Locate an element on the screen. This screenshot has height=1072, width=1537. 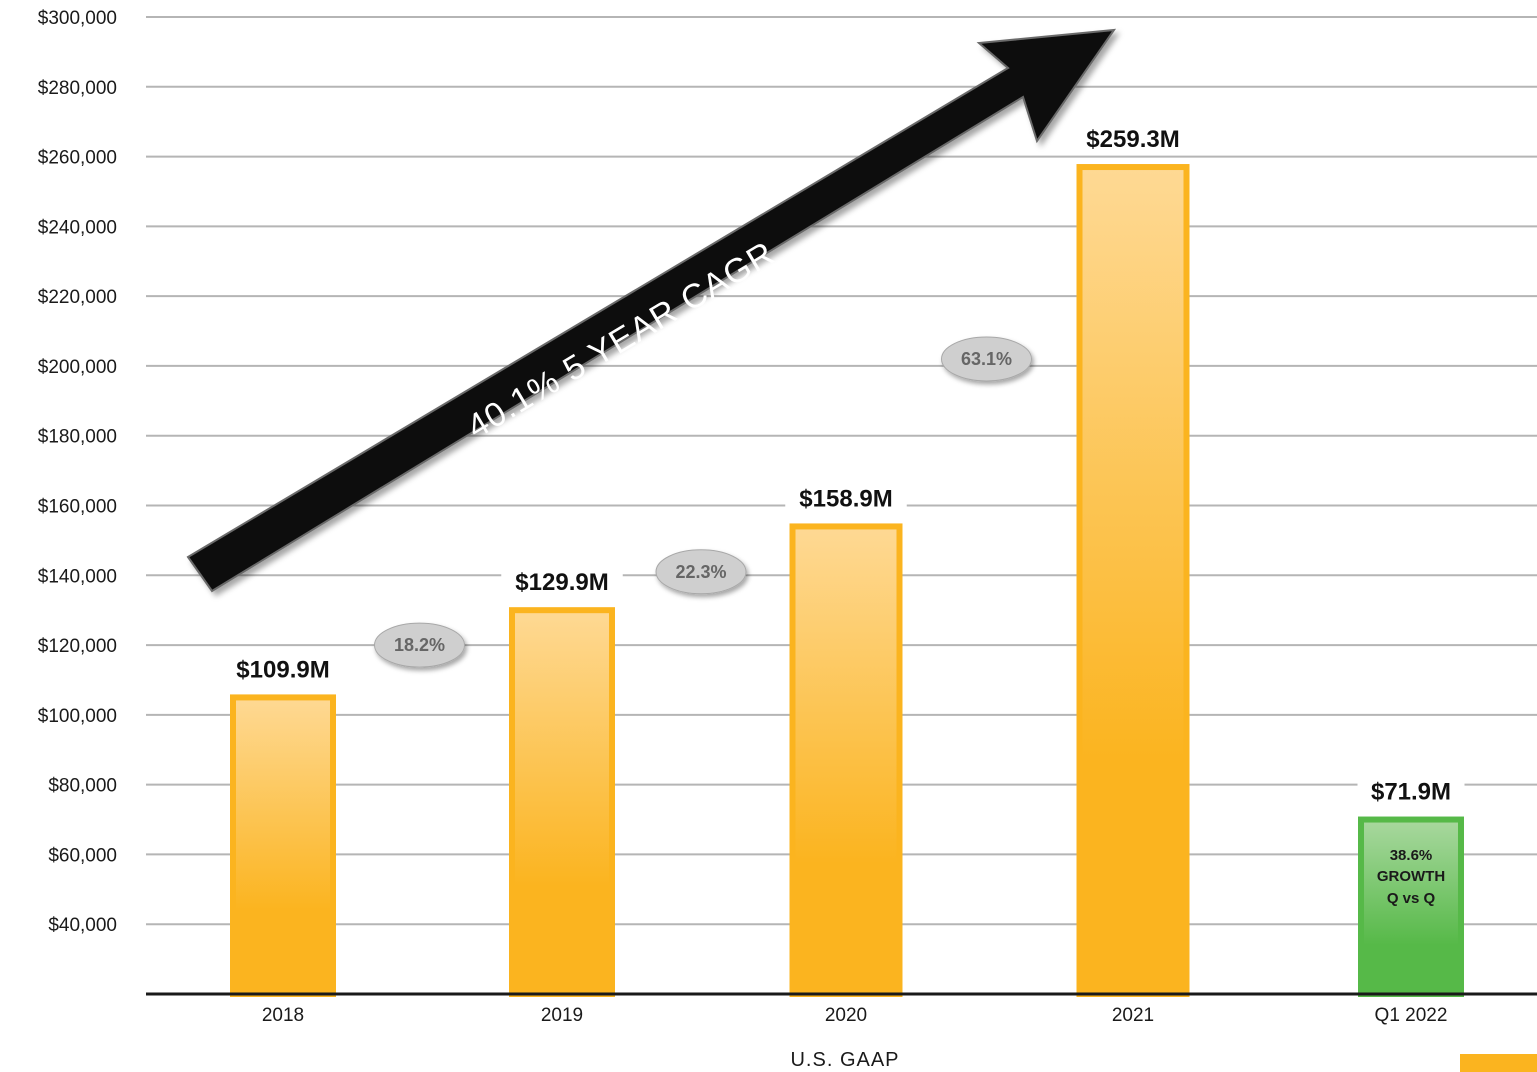
growth-badge-label: 63.1% is located at coordinates (986, 359).